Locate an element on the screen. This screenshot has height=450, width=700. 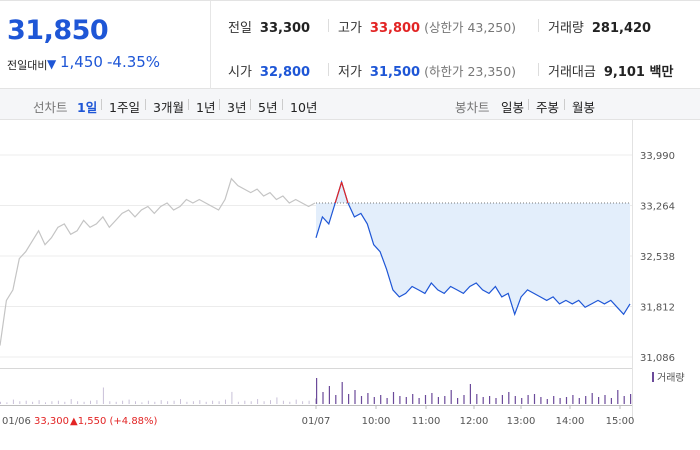
x-tick-label: 10:00 is located at coordinates (376, 421).